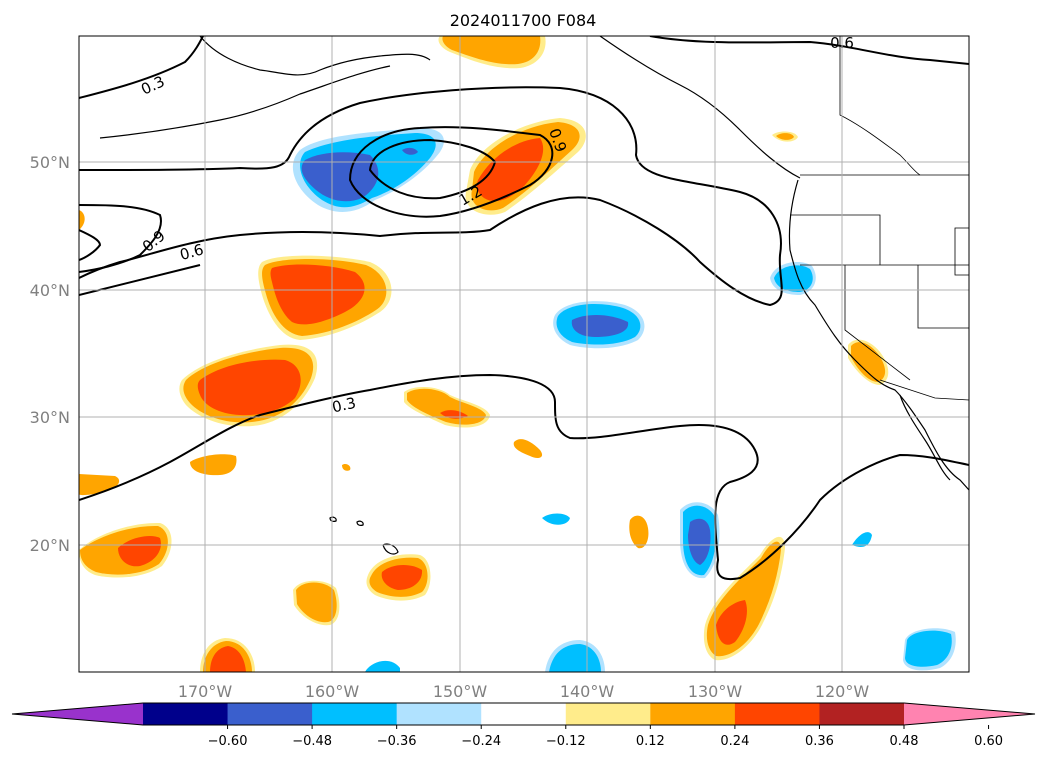 The width and height of the screenshot is (1047, 765). I want to click on alaska-coastline, so click(315, 56).